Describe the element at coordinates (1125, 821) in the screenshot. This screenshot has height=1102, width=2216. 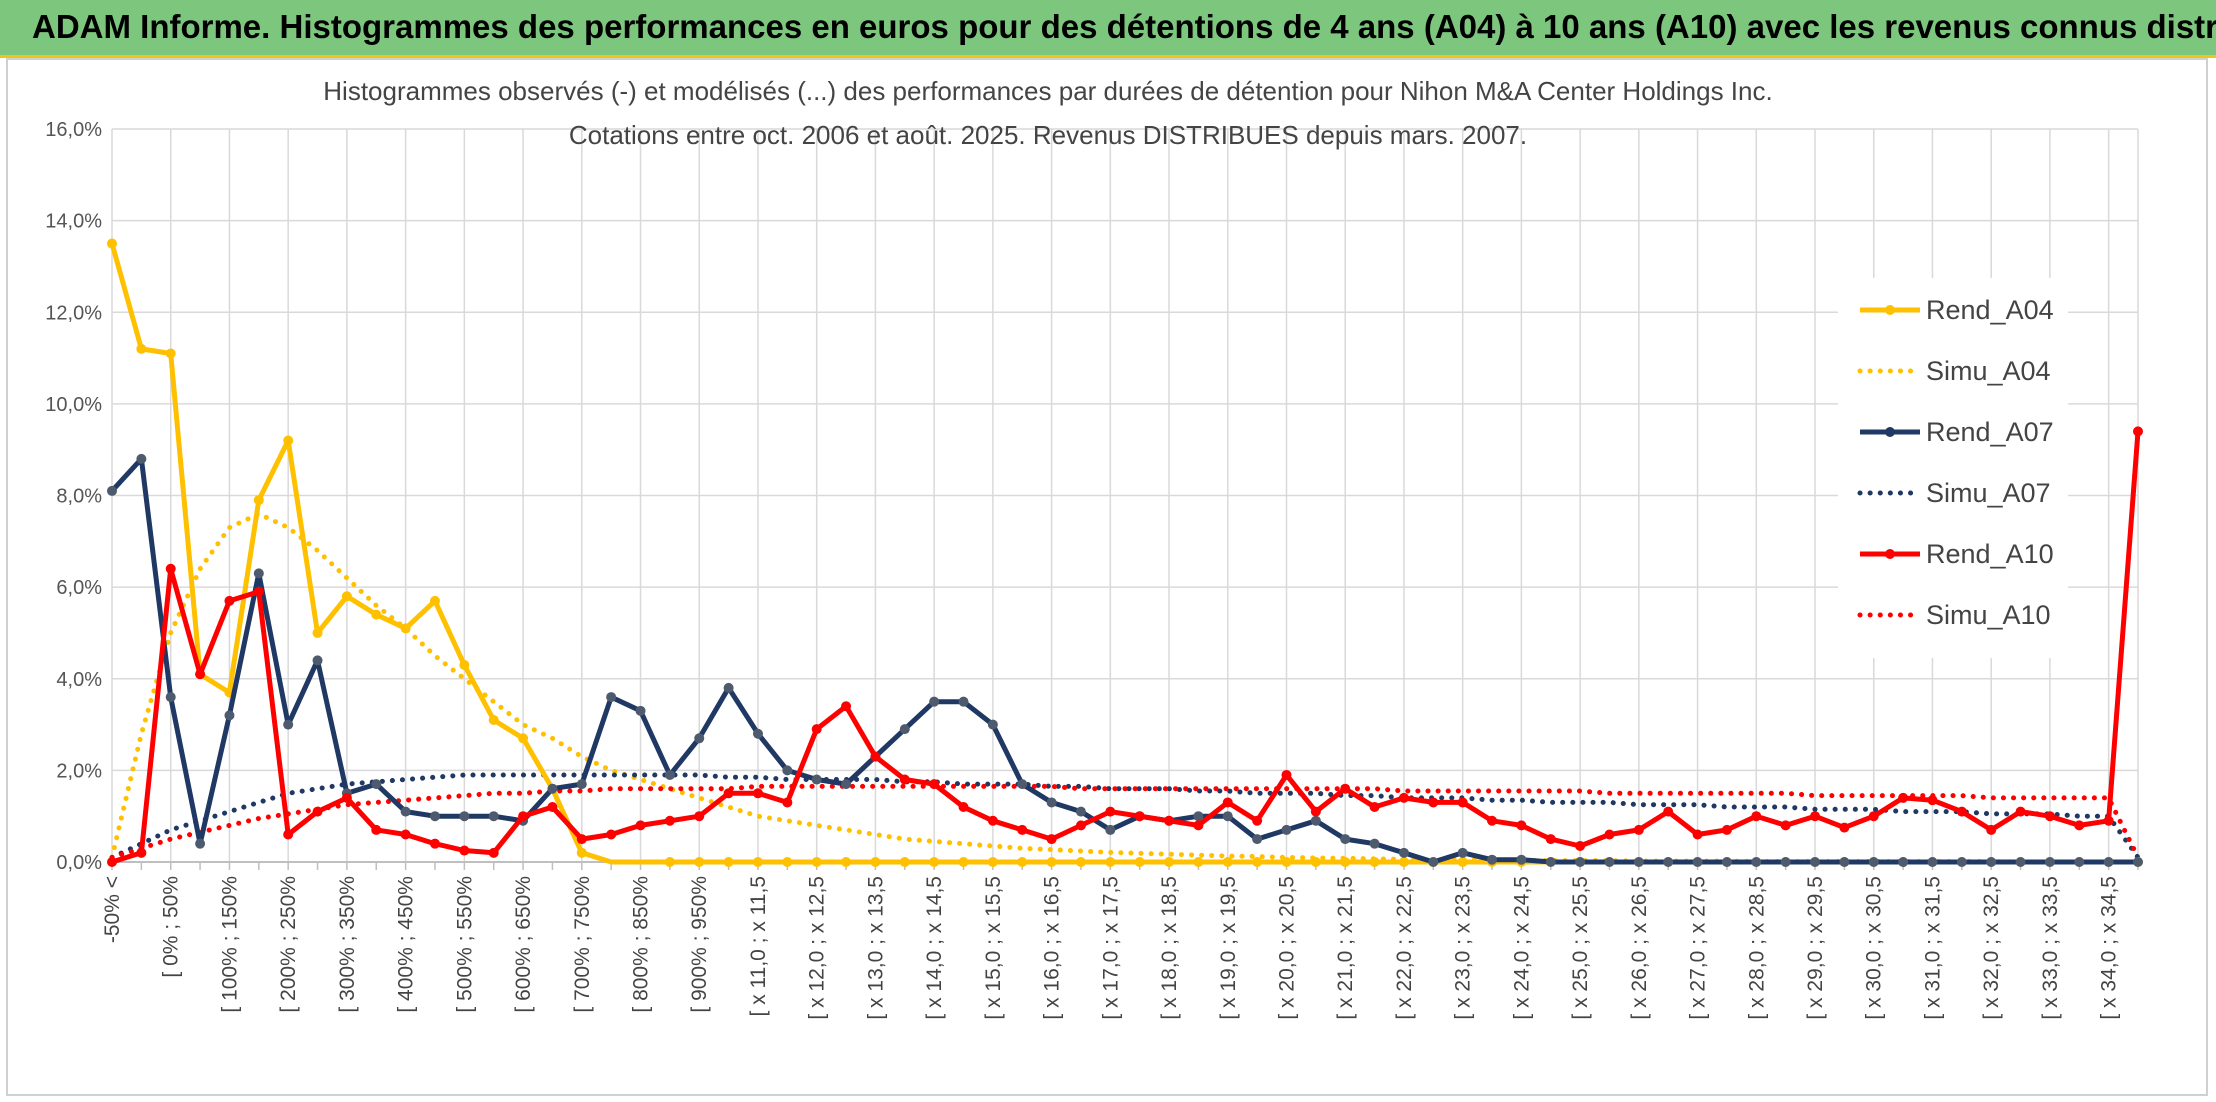
I see `series-line` at that location.